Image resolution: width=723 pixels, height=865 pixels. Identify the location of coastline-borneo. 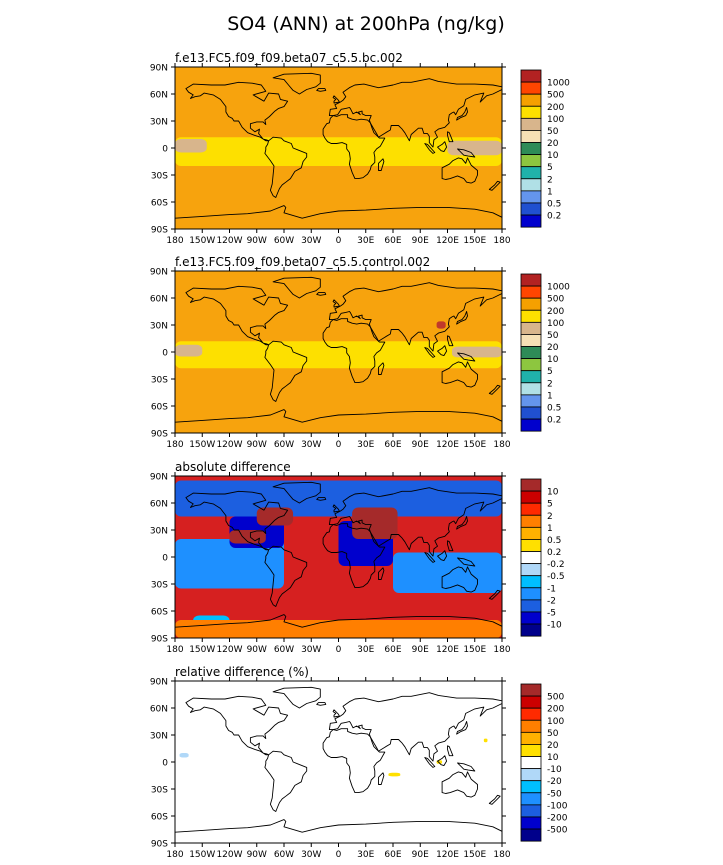
(442, 351).